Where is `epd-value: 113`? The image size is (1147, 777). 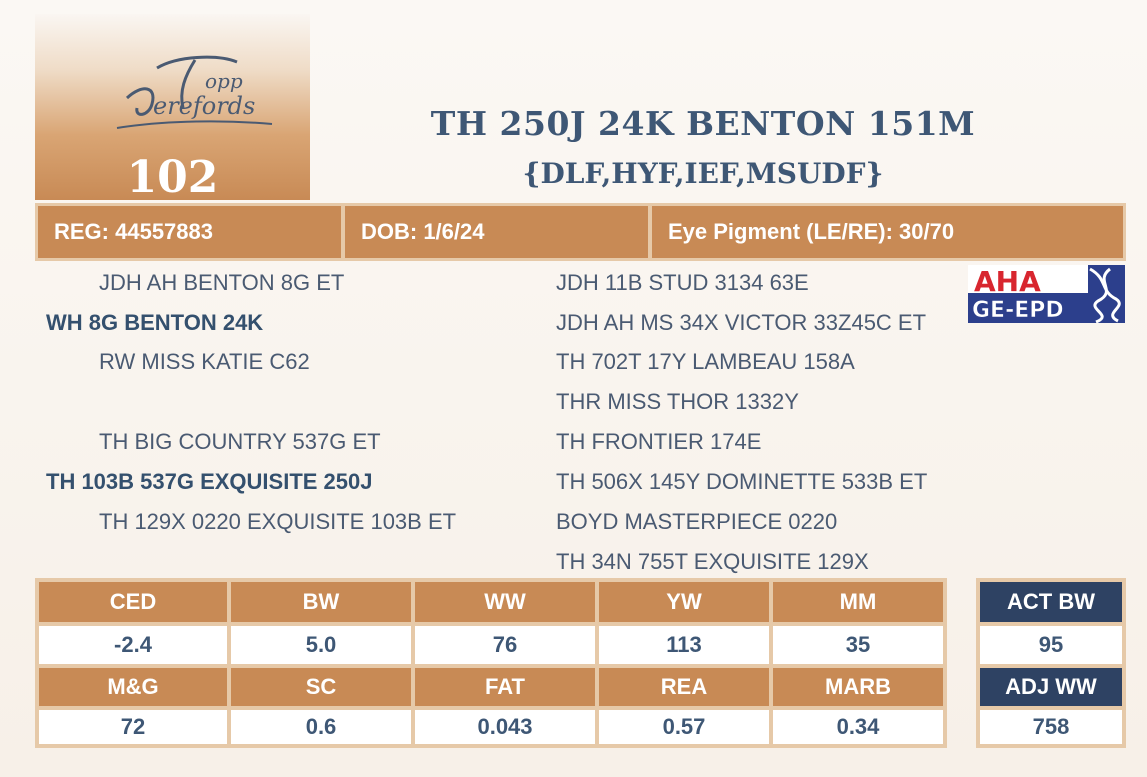
epd-value: 113 is located at coordinates (684, 645).